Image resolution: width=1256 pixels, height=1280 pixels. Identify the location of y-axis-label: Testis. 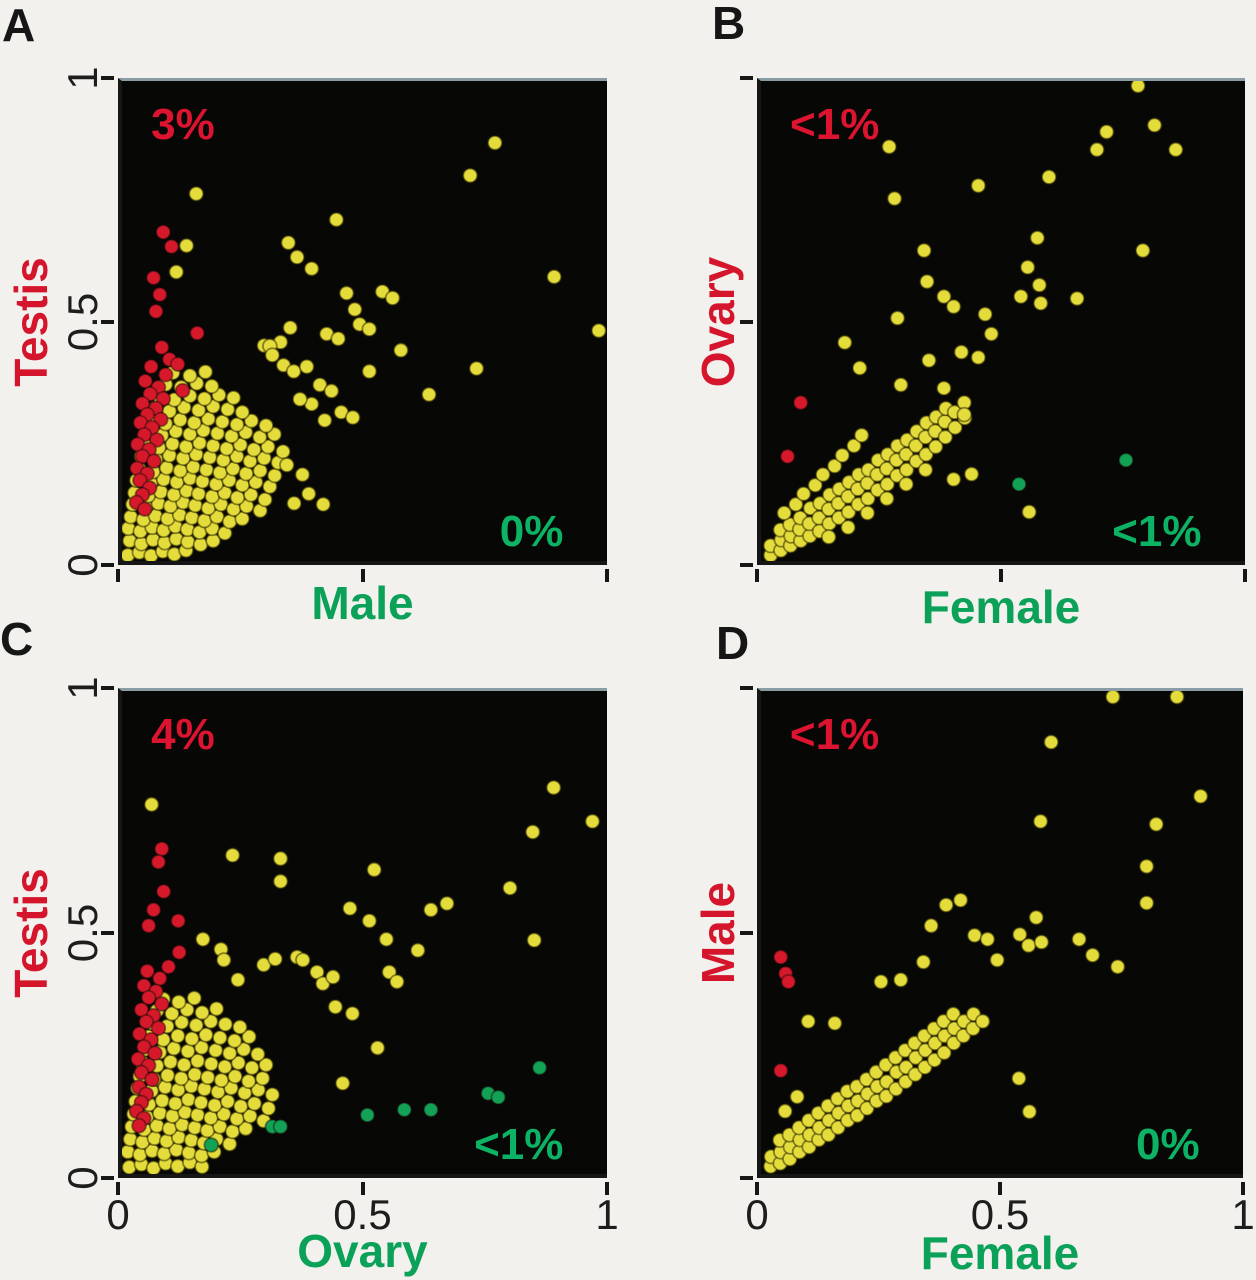
(31, 321).